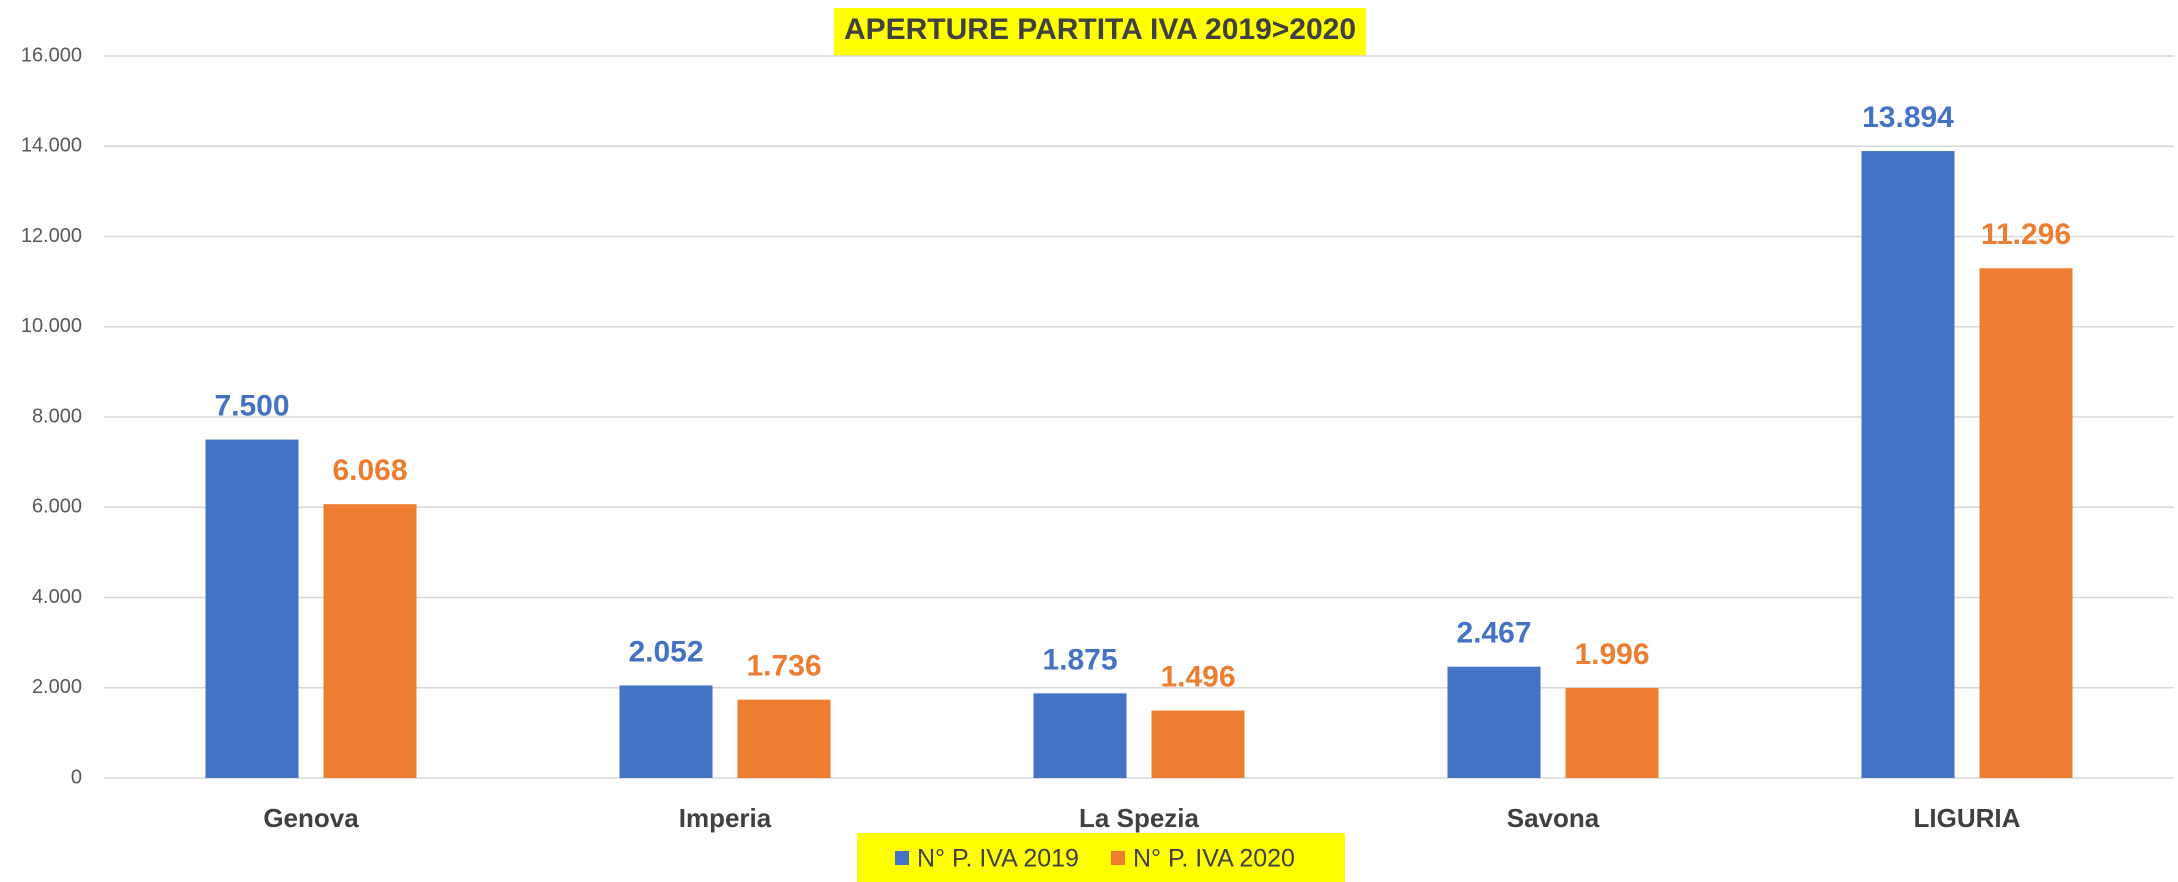 The height and width of the screenshot is (882, 2178). What do you see at coordinates (1611, 654) in the screenshot?
I see `value-label: 1.996` at bounding box center [1611, 654].